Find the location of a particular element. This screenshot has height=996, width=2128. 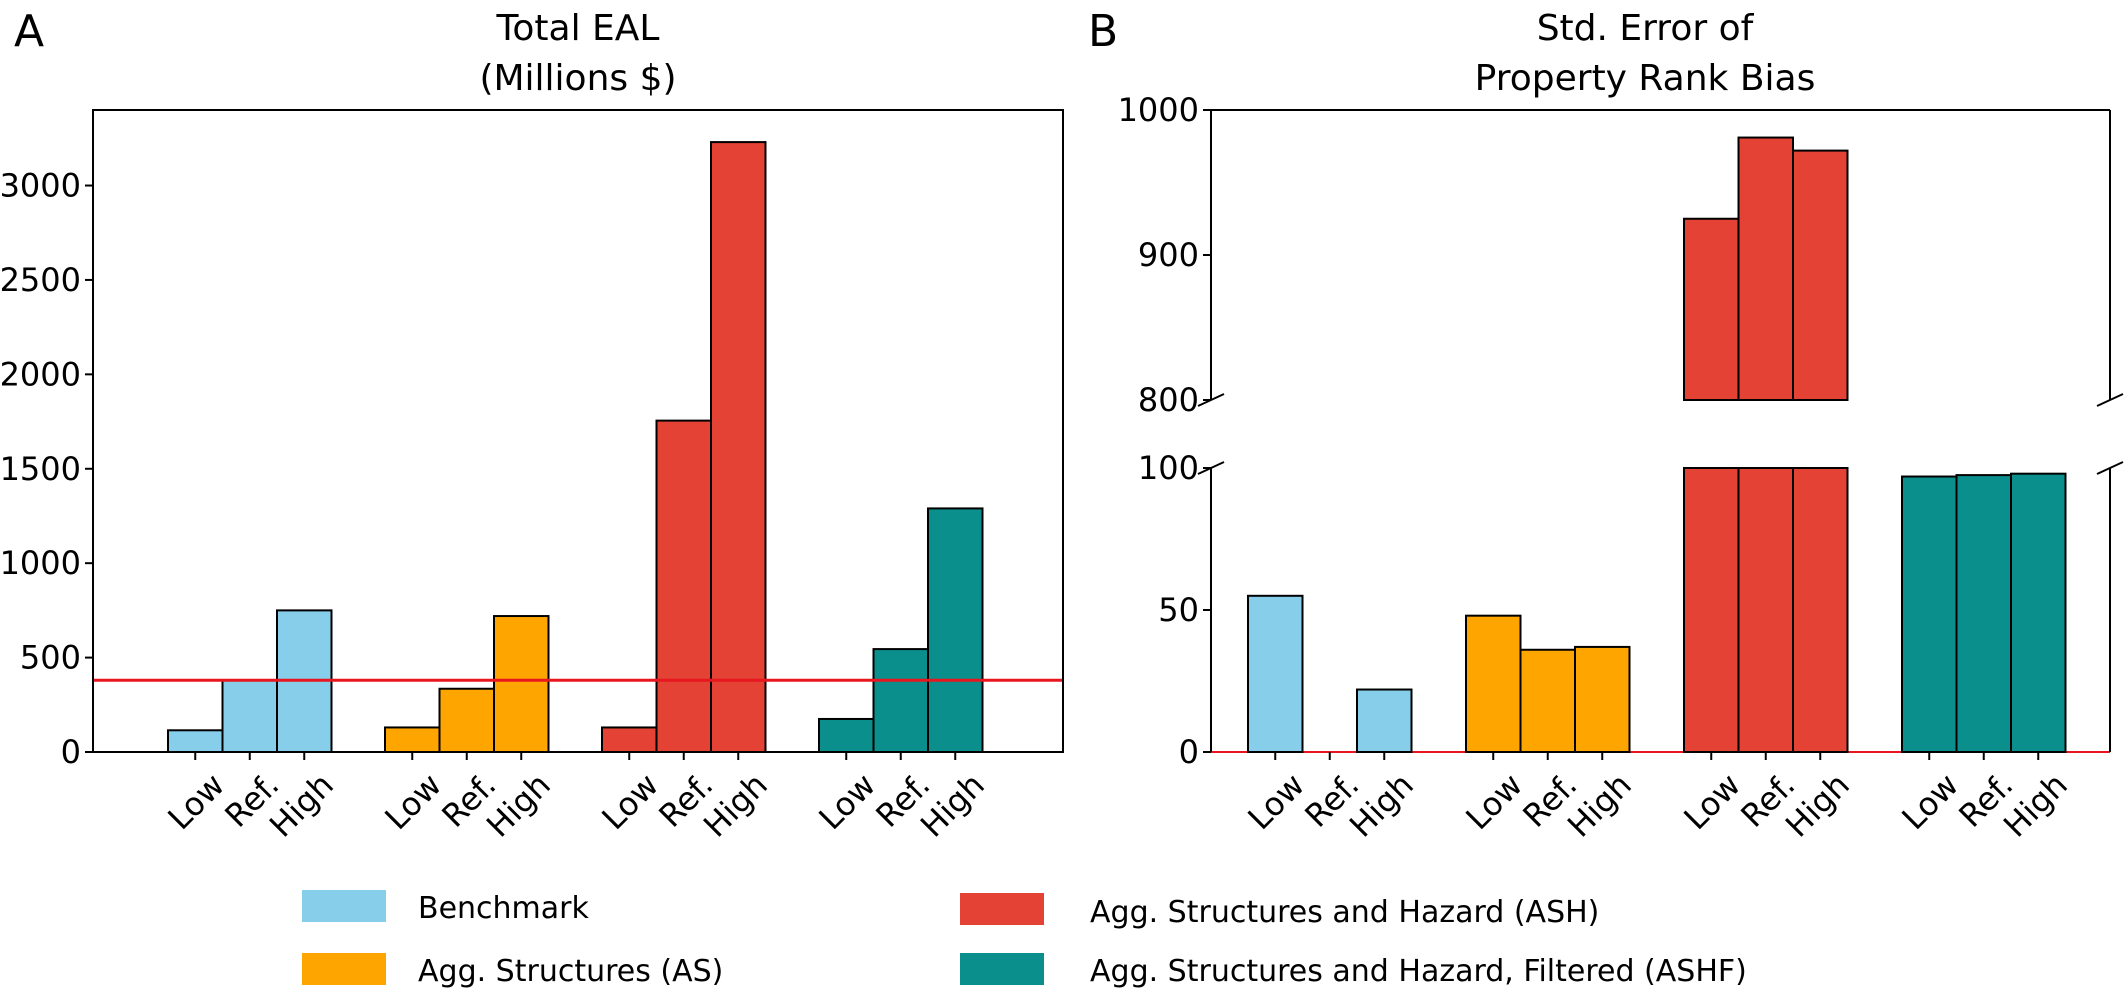

bar-a-ash-ref is located at coordinates (683, 586).